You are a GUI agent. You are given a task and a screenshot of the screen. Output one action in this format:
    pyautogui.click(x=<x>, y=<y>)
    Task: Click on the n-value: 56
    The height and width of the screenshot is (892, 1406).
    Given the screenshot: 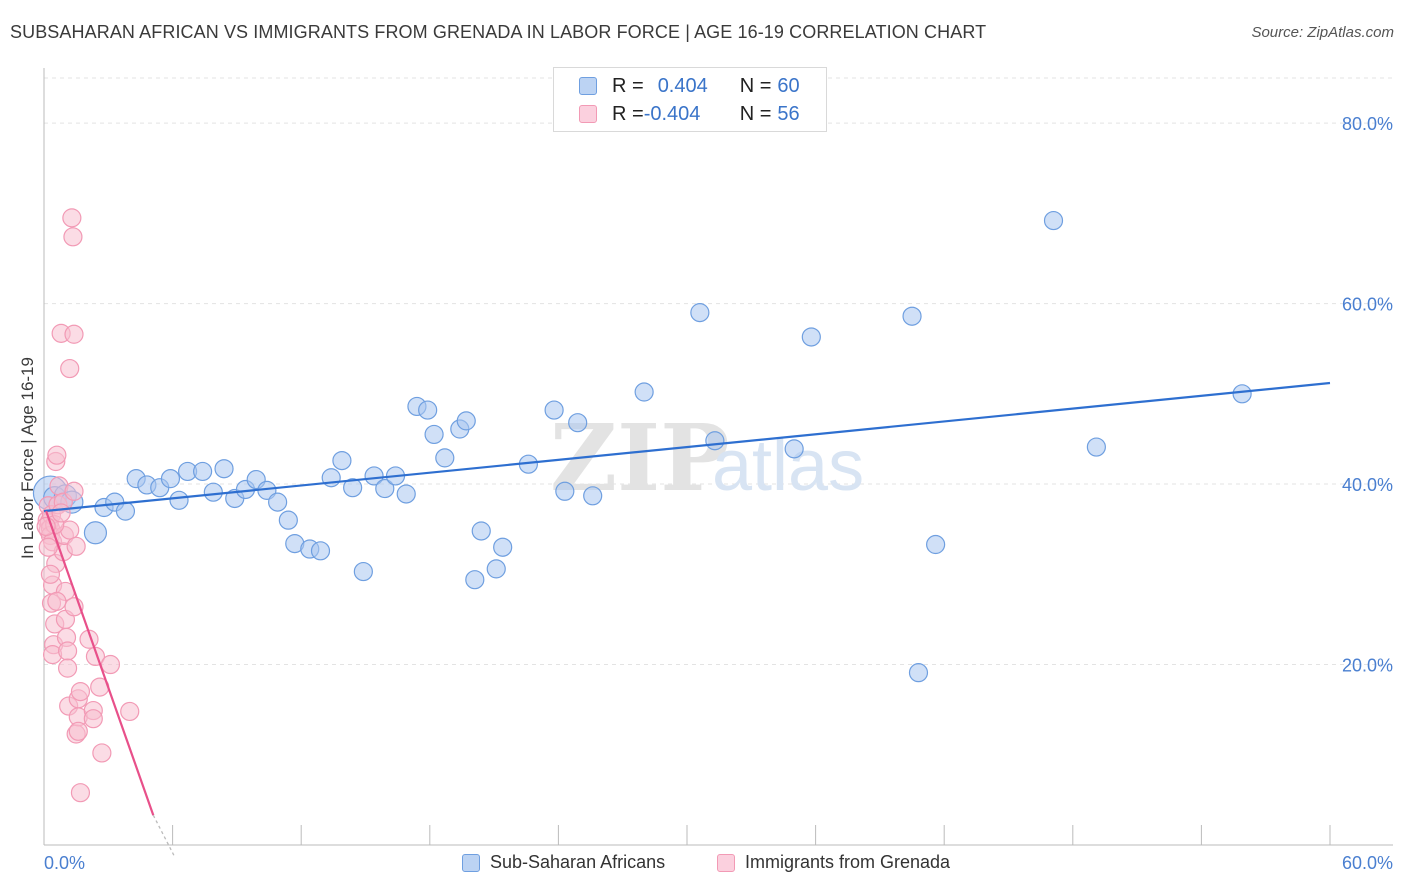 What is the action you would take?
    pyautogui.click(x=788, y=113)
    